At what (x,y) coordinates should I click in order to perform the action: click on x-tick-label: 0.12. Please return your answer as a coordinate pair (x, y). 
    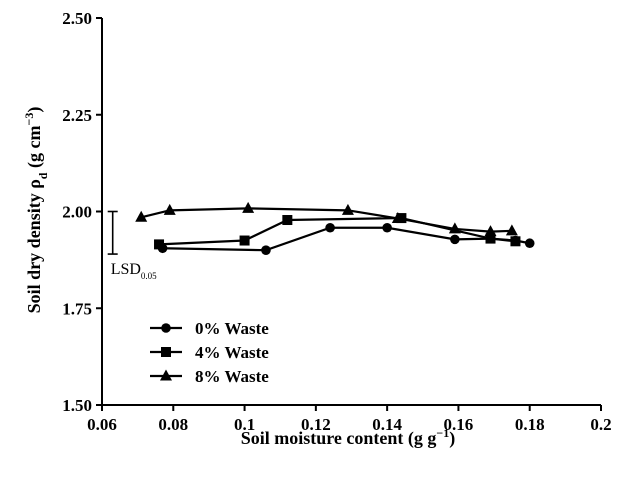
    Looking at the image, I should click on (316, 424).